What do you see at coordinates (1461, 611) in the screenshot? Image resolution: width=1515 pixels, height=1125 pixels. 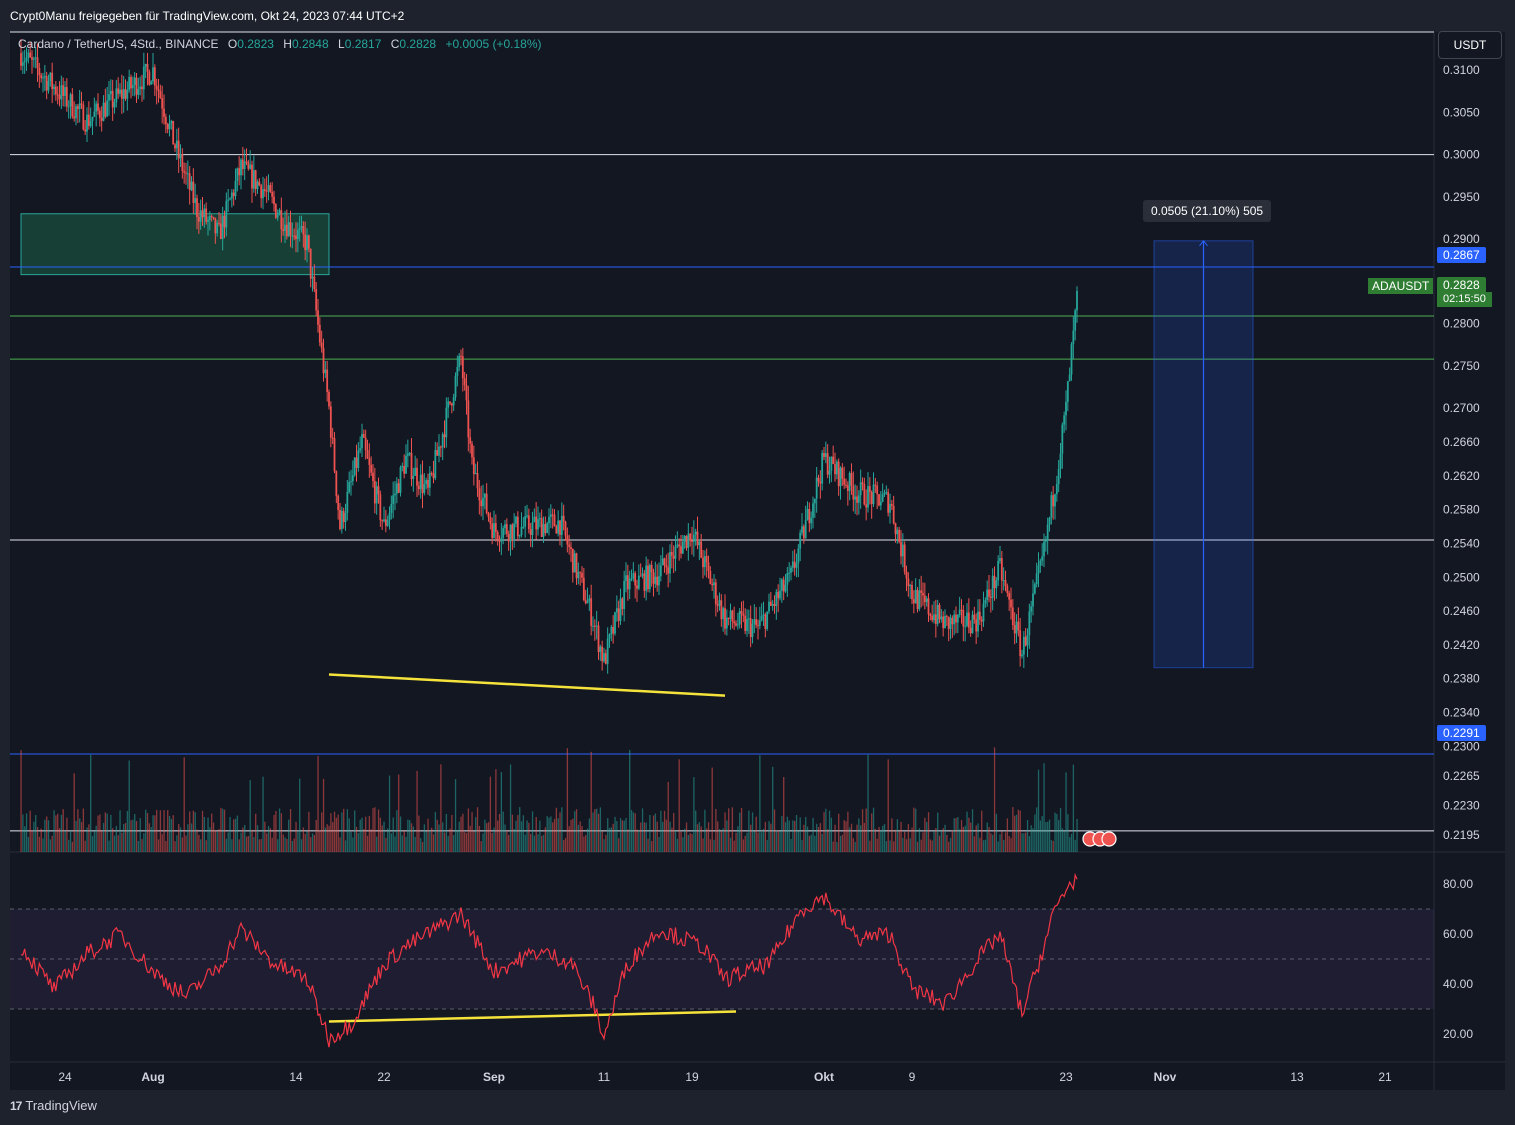 I see `price-tick-14: 0.2460` at bounding box center [1461, 611].